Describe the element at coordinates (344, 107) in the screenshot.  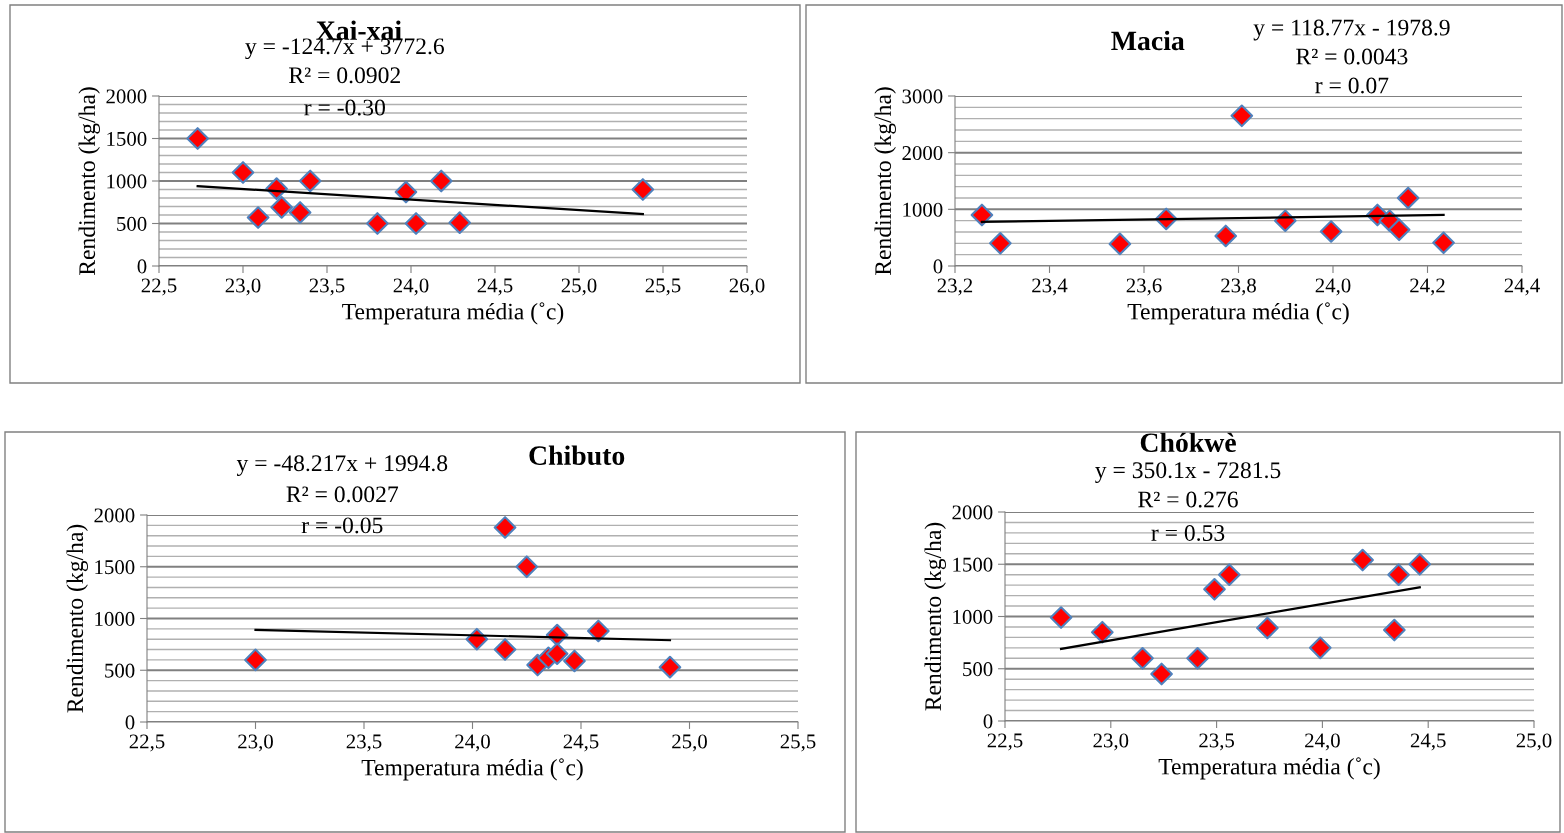
I see `annotation: r = -0.30` at that location.